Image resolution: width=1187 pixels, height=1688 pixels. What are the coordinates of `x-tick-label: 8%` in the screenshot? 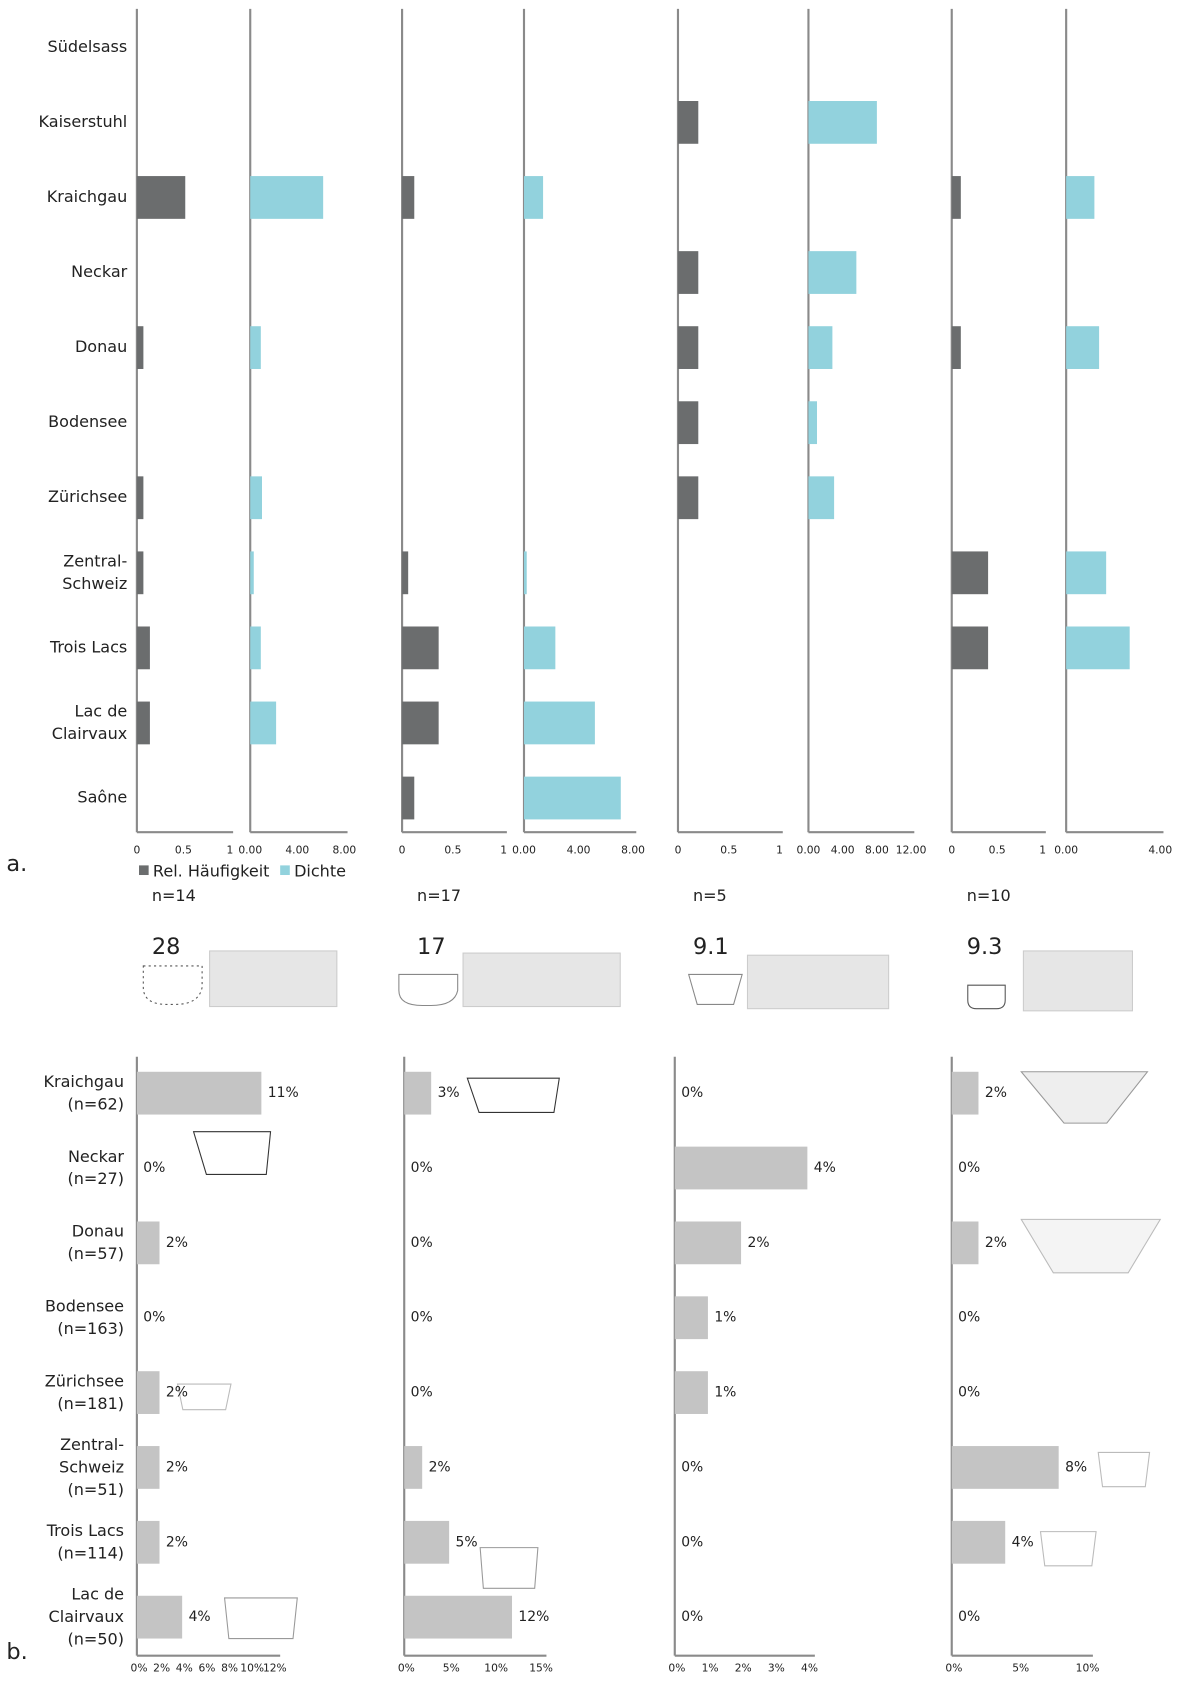 It's located at (229, 1667).